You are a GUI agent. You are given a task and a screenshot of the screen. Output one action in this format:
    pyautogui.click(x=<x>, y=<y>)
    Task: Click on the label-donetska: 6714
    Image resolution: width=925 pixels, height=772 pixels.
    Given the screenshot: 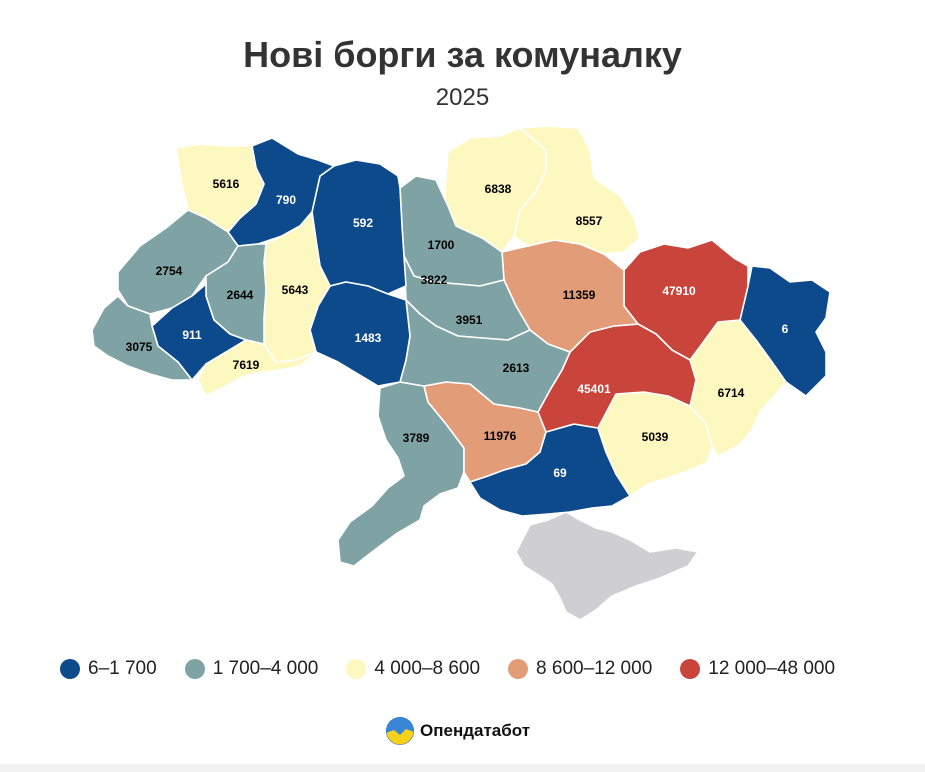 What is the action you would take?
    pyautogui.click(x=731, y=393)
    